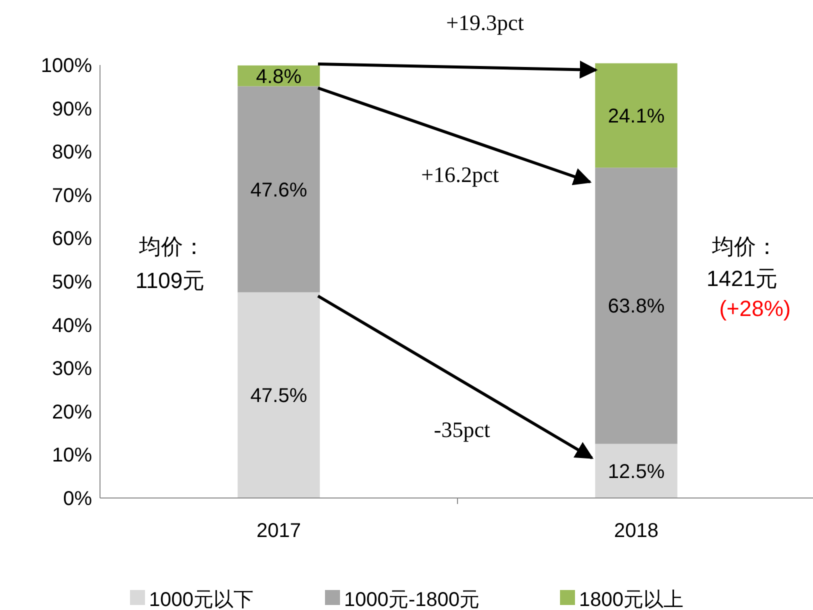 The height and width of the screenshot is (610, 813). I want to click on y-tick-label: 50%, so click(72, 283).